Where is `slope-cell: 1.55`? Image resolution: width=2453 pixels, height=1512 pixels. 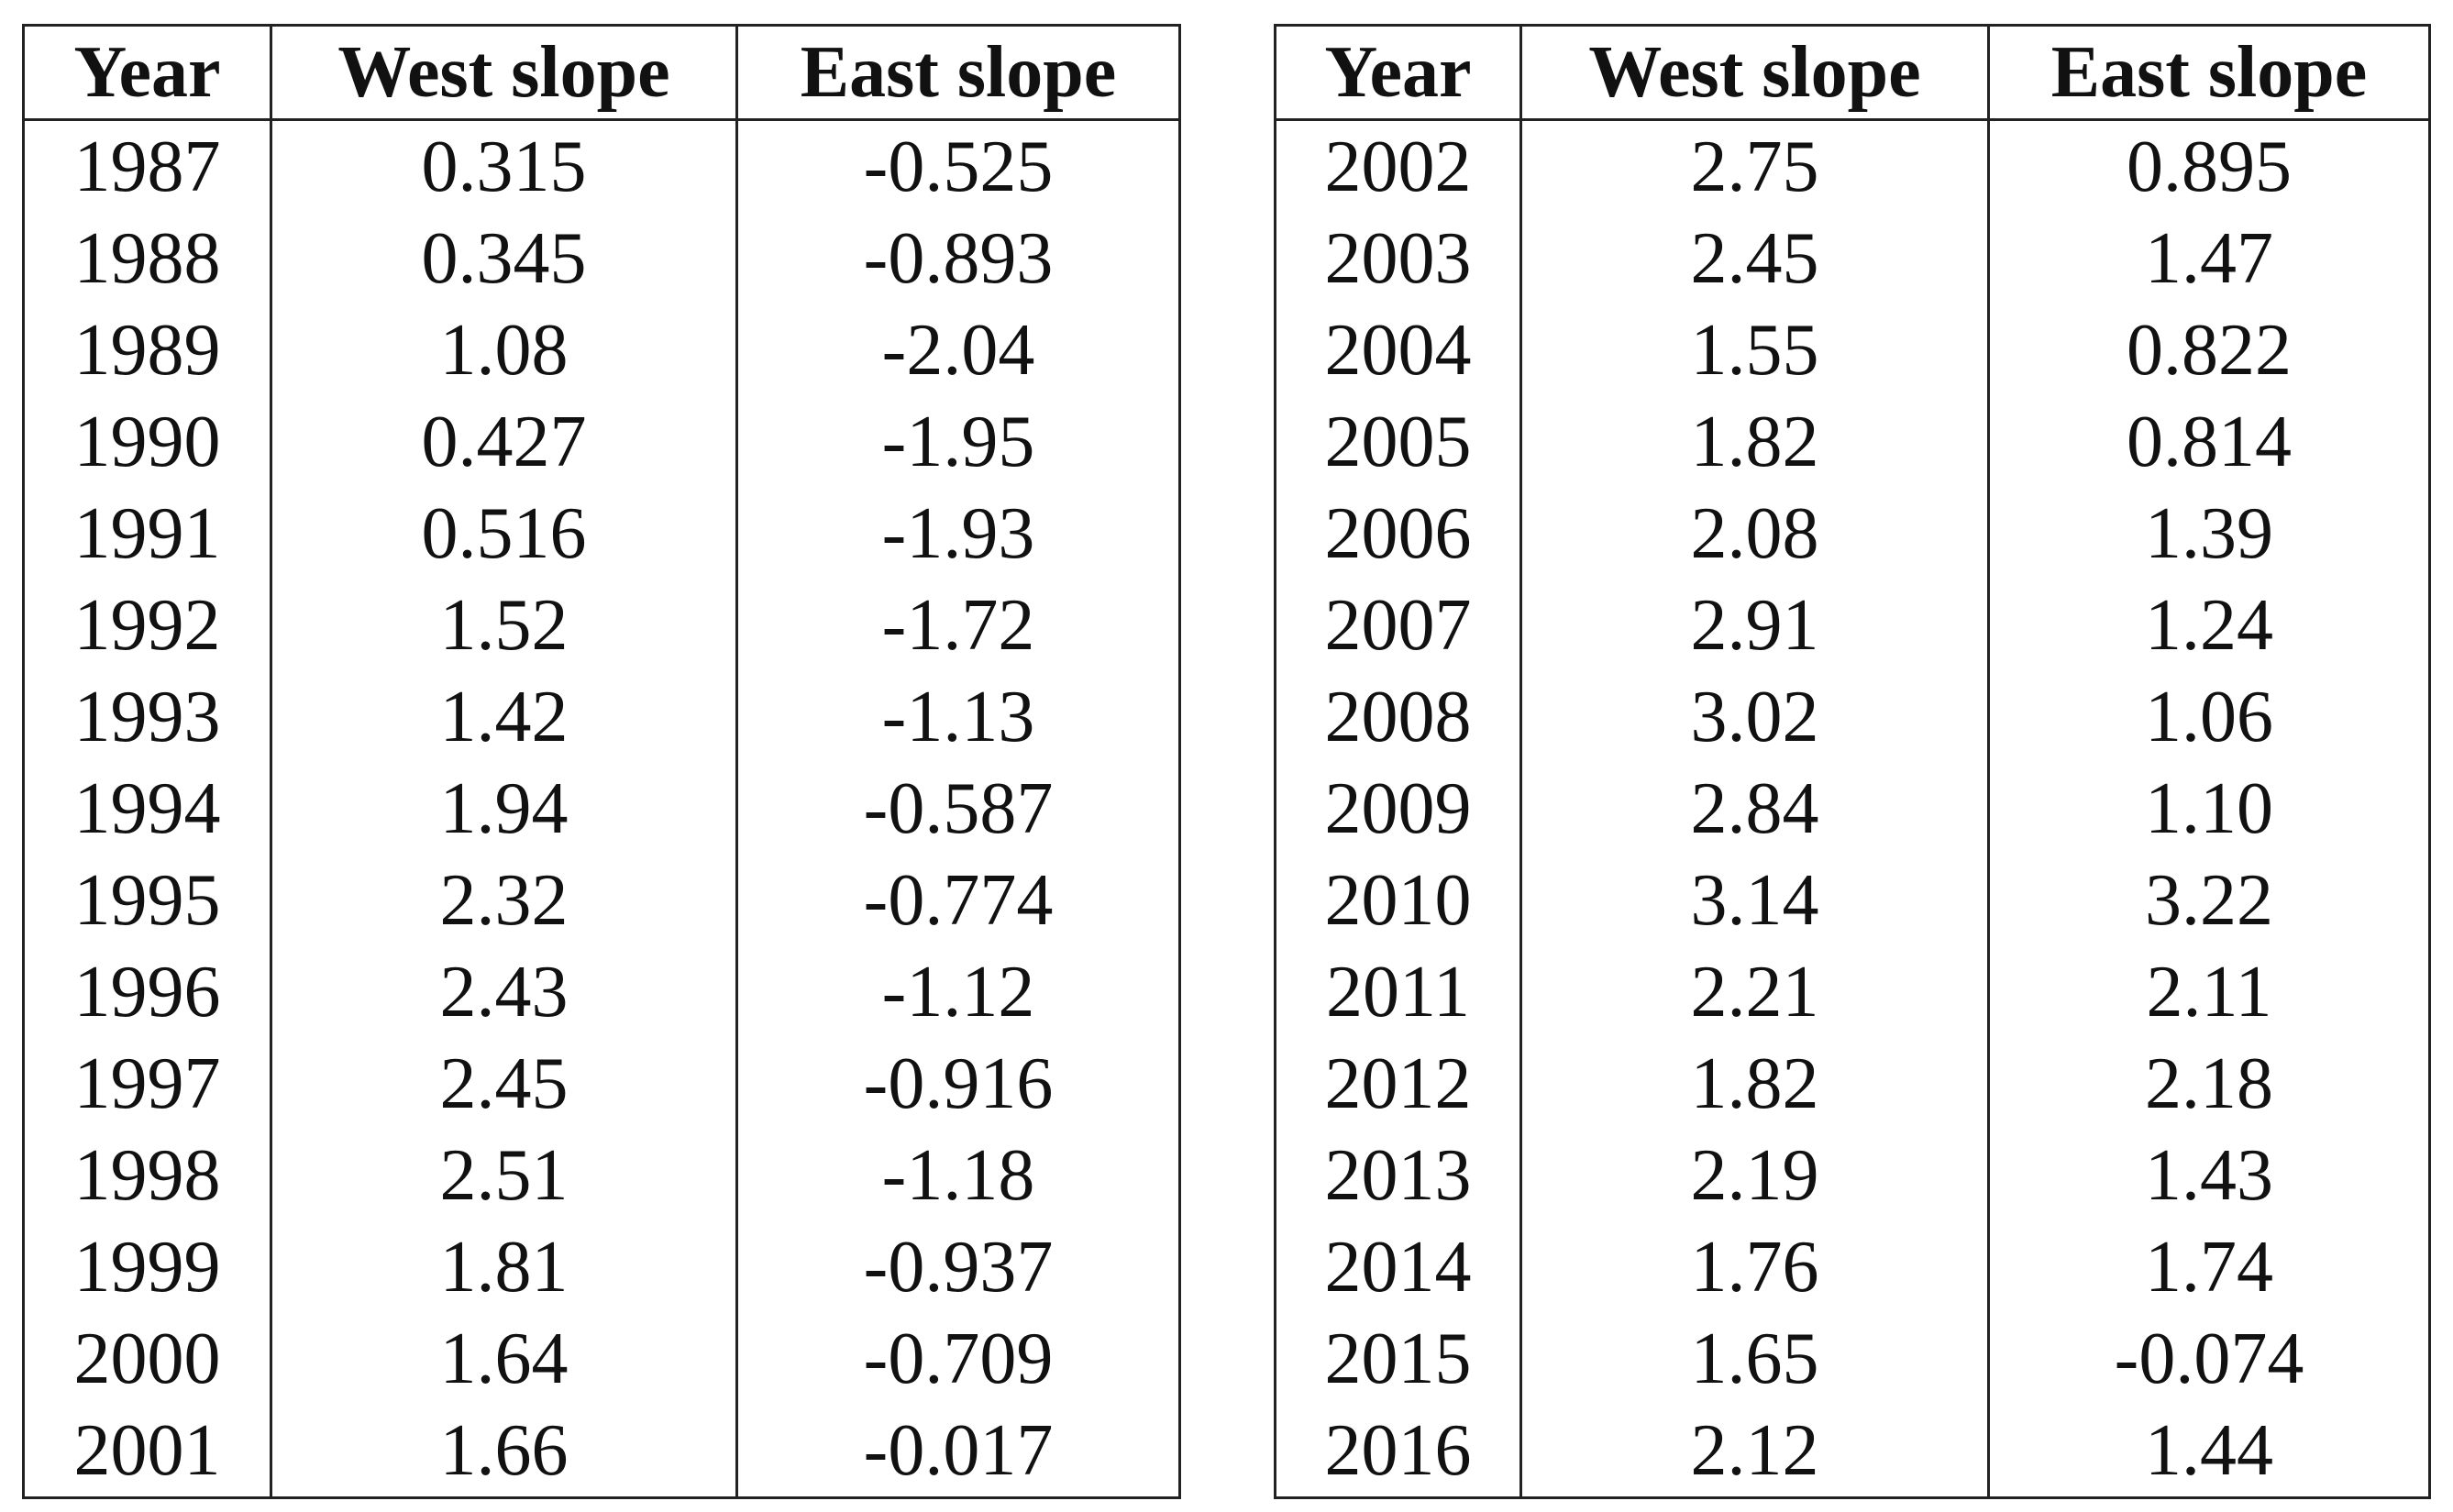 slope-cell: 1.55 is located at coordinates (1754, 350).